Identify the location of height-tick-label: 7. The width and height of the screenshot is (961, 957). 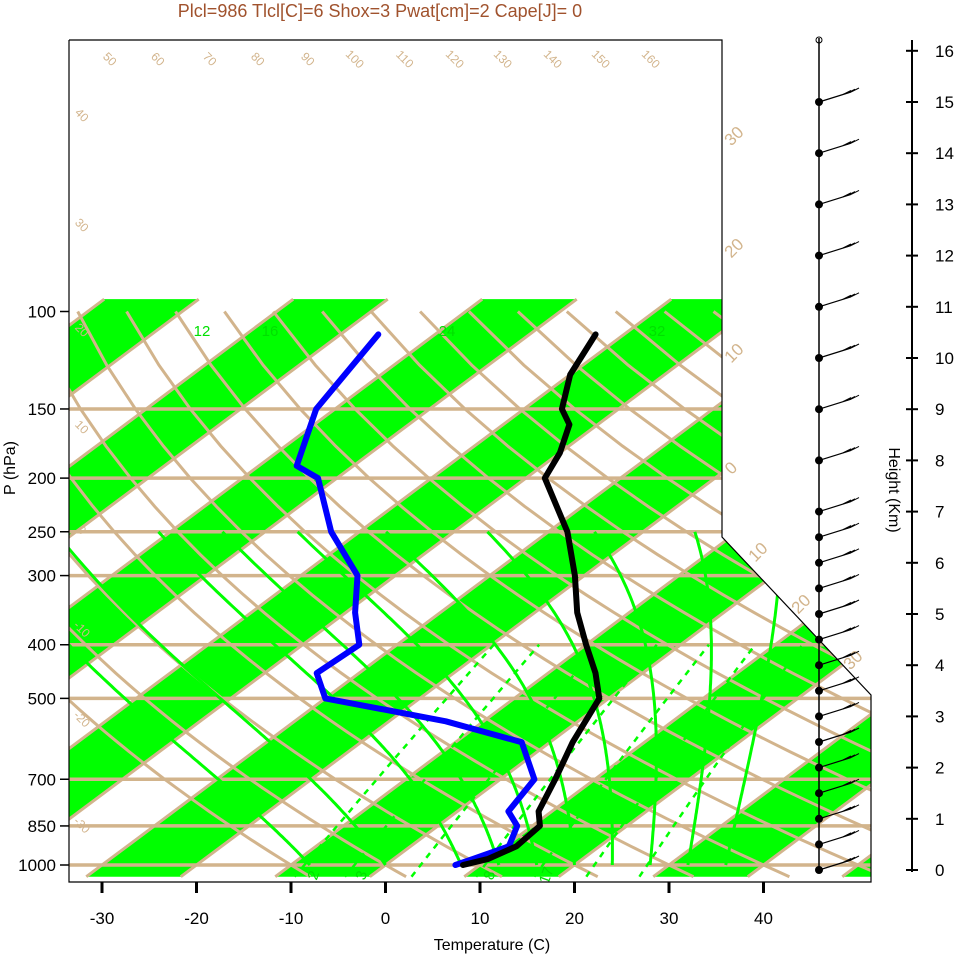
(939, 512).